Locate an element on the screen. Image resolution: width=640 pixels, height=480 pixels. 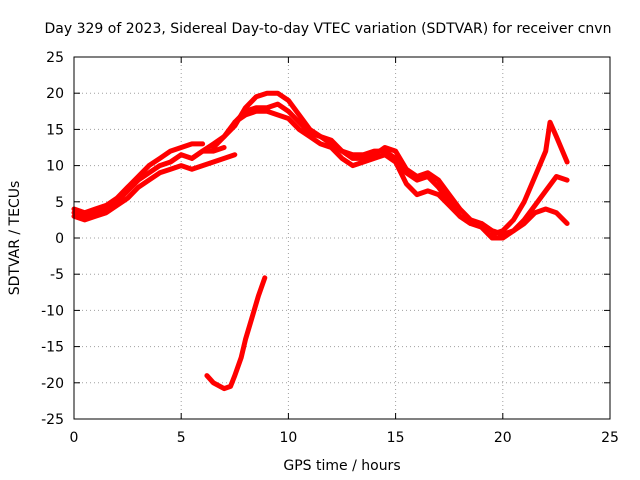
y-tick-label: 20 is located at coordinates (55, 94).